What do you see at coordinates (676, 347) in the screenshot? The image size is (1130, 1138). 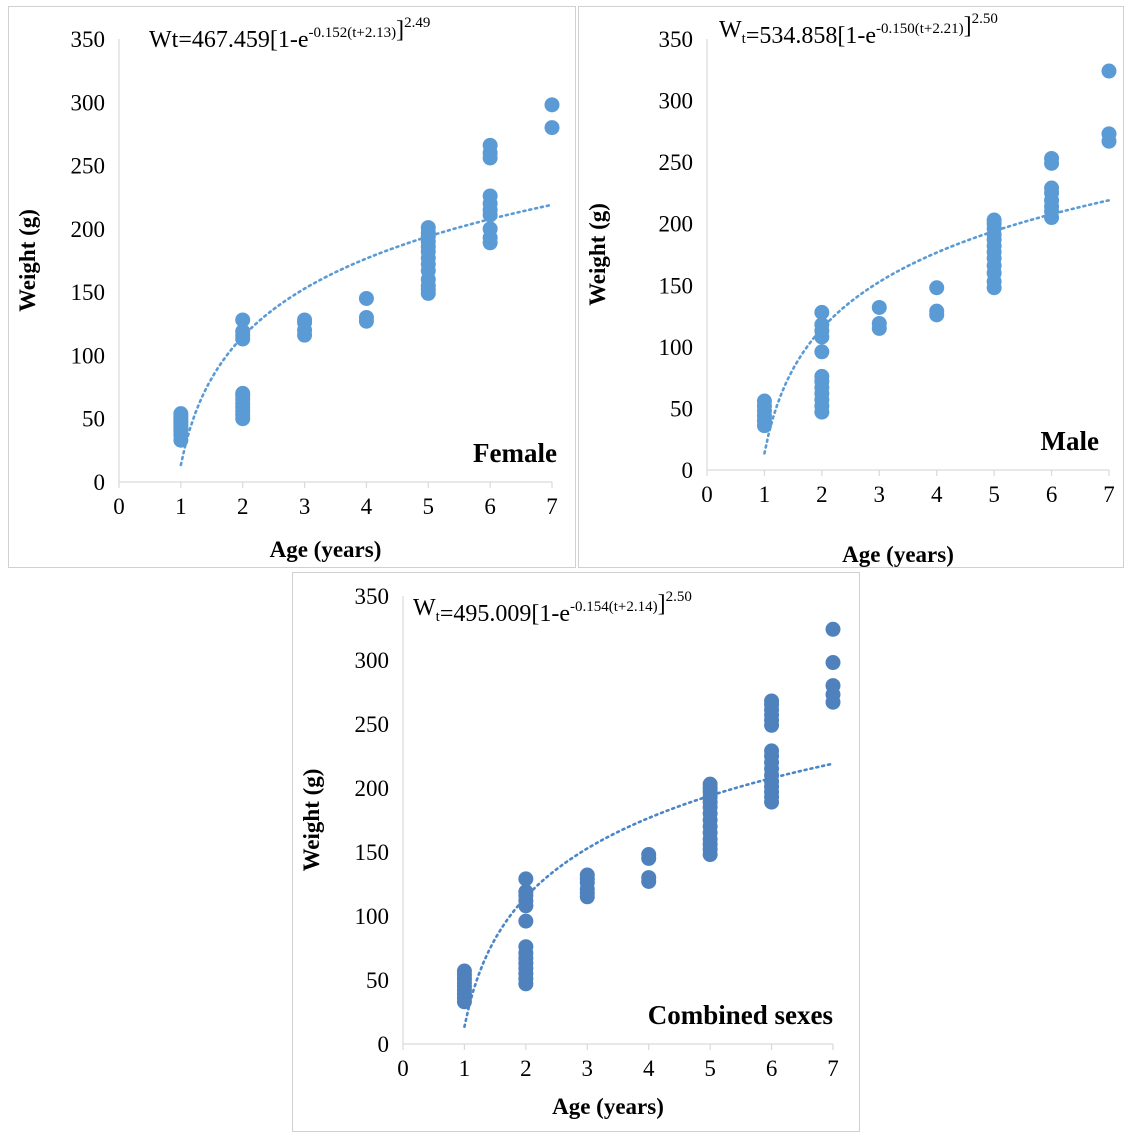 I see `male-y-tick-label: 100` at bounding box center [676, 347].